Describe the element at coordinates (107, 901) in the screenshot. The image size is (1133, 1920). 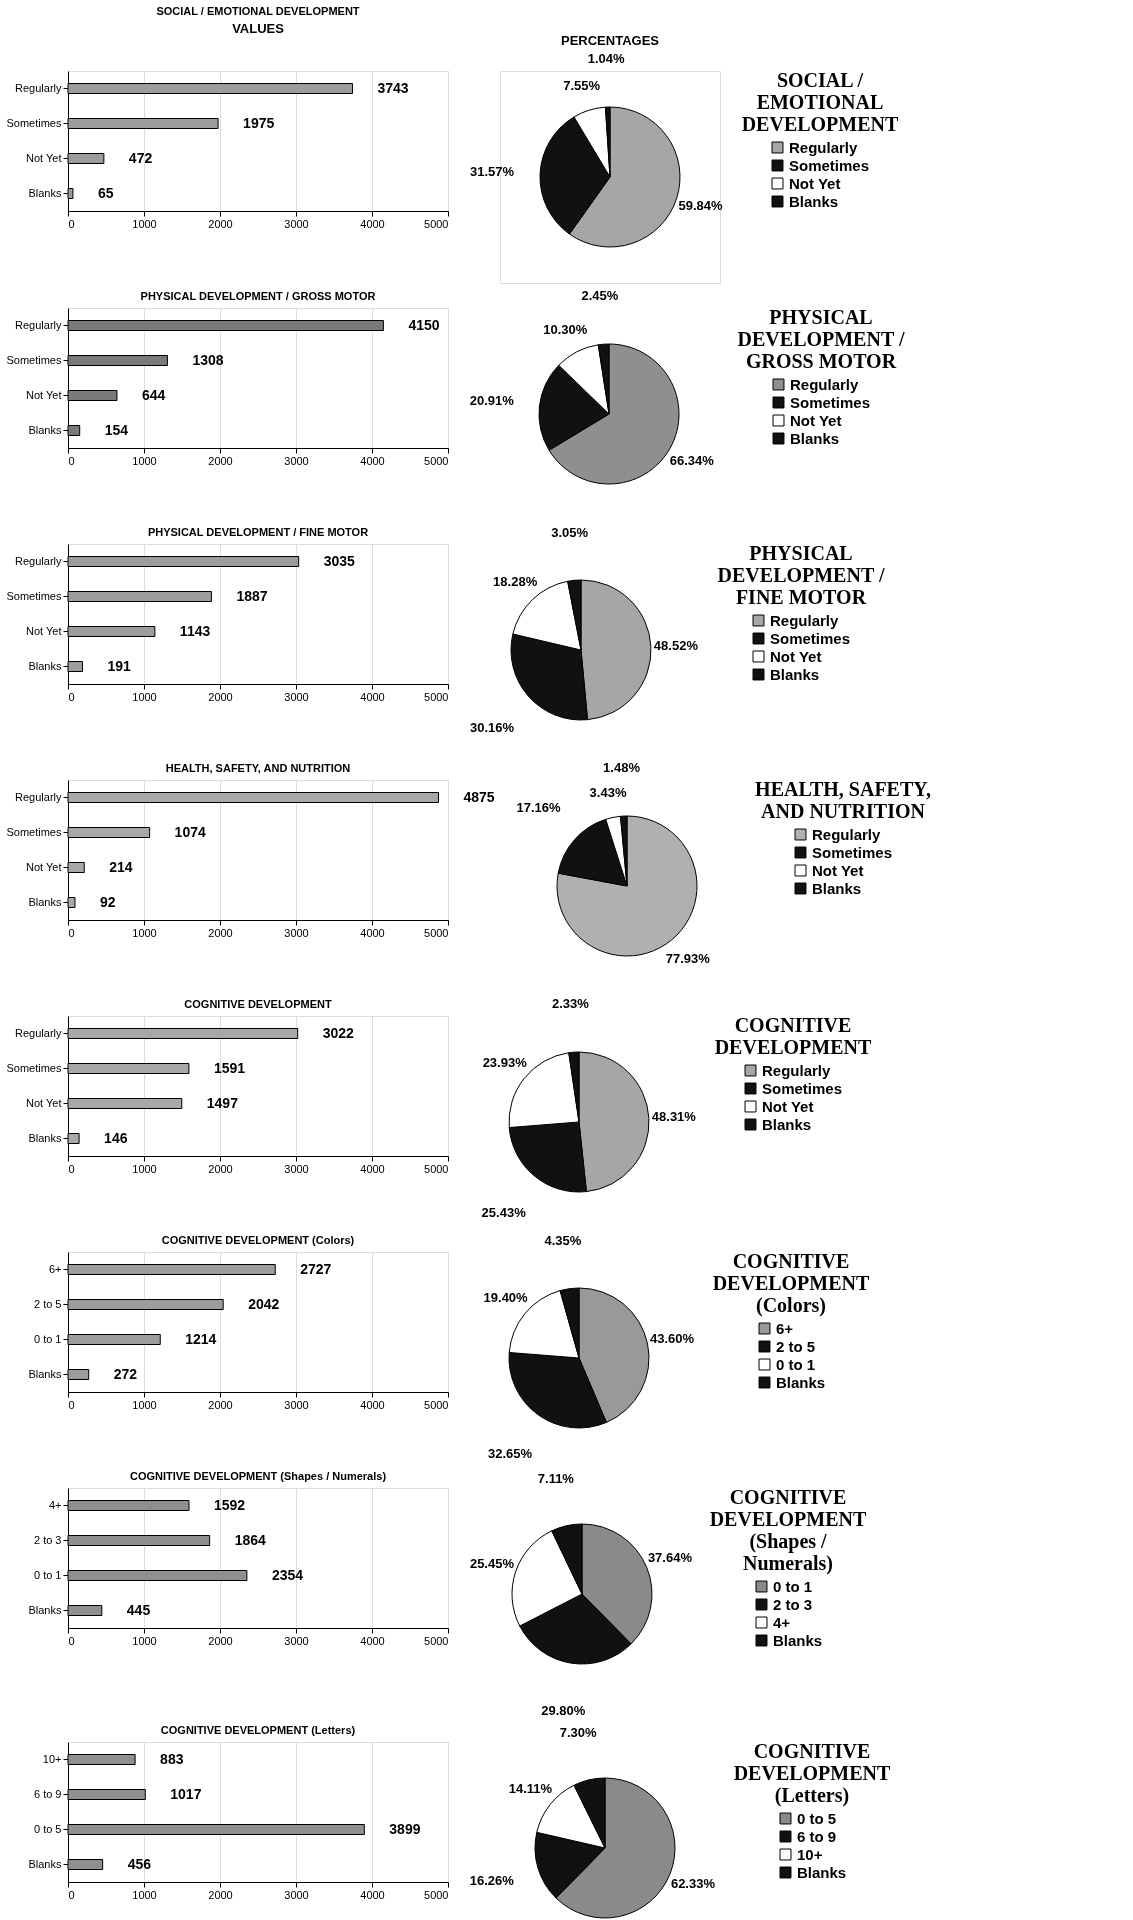
I see `data-label: 92` at that location.